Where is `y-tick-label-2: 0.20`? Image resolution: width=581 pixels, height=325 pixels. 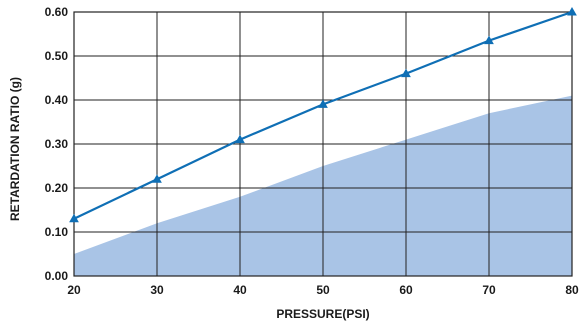 y-tick-label-2: 0.20 is located at coordinates (57, 188).